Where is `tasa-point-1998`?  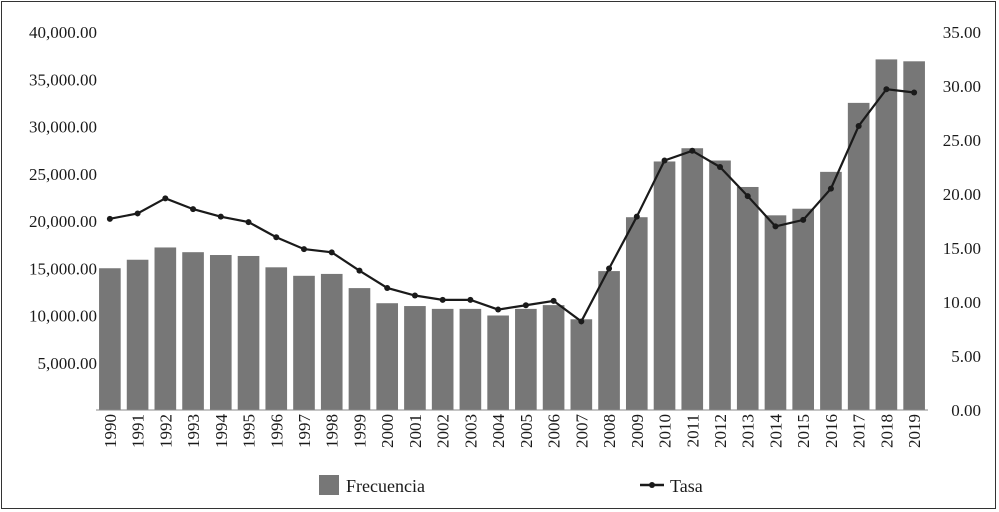
tasa-point-1998 is located at coordinates (331, 252).